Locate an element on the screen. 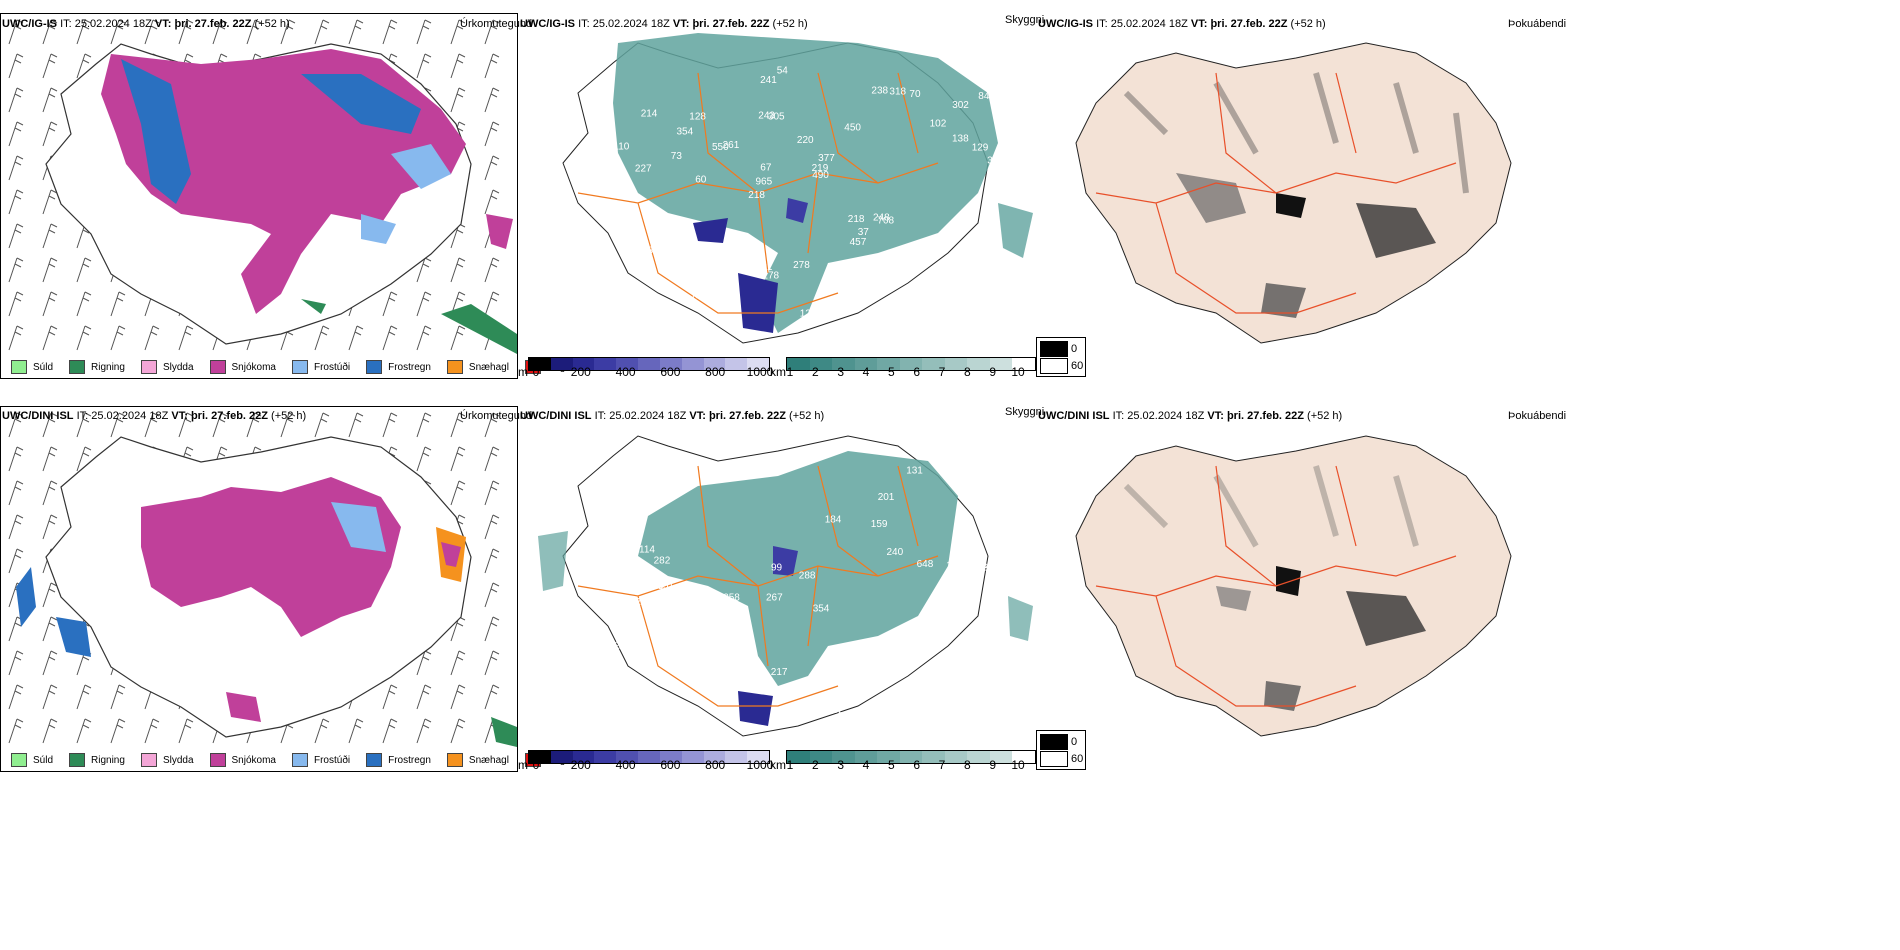 This screenshot has width=1900, height=950. colorbar-tick-label: 400 is located at coordinates (625, 372).